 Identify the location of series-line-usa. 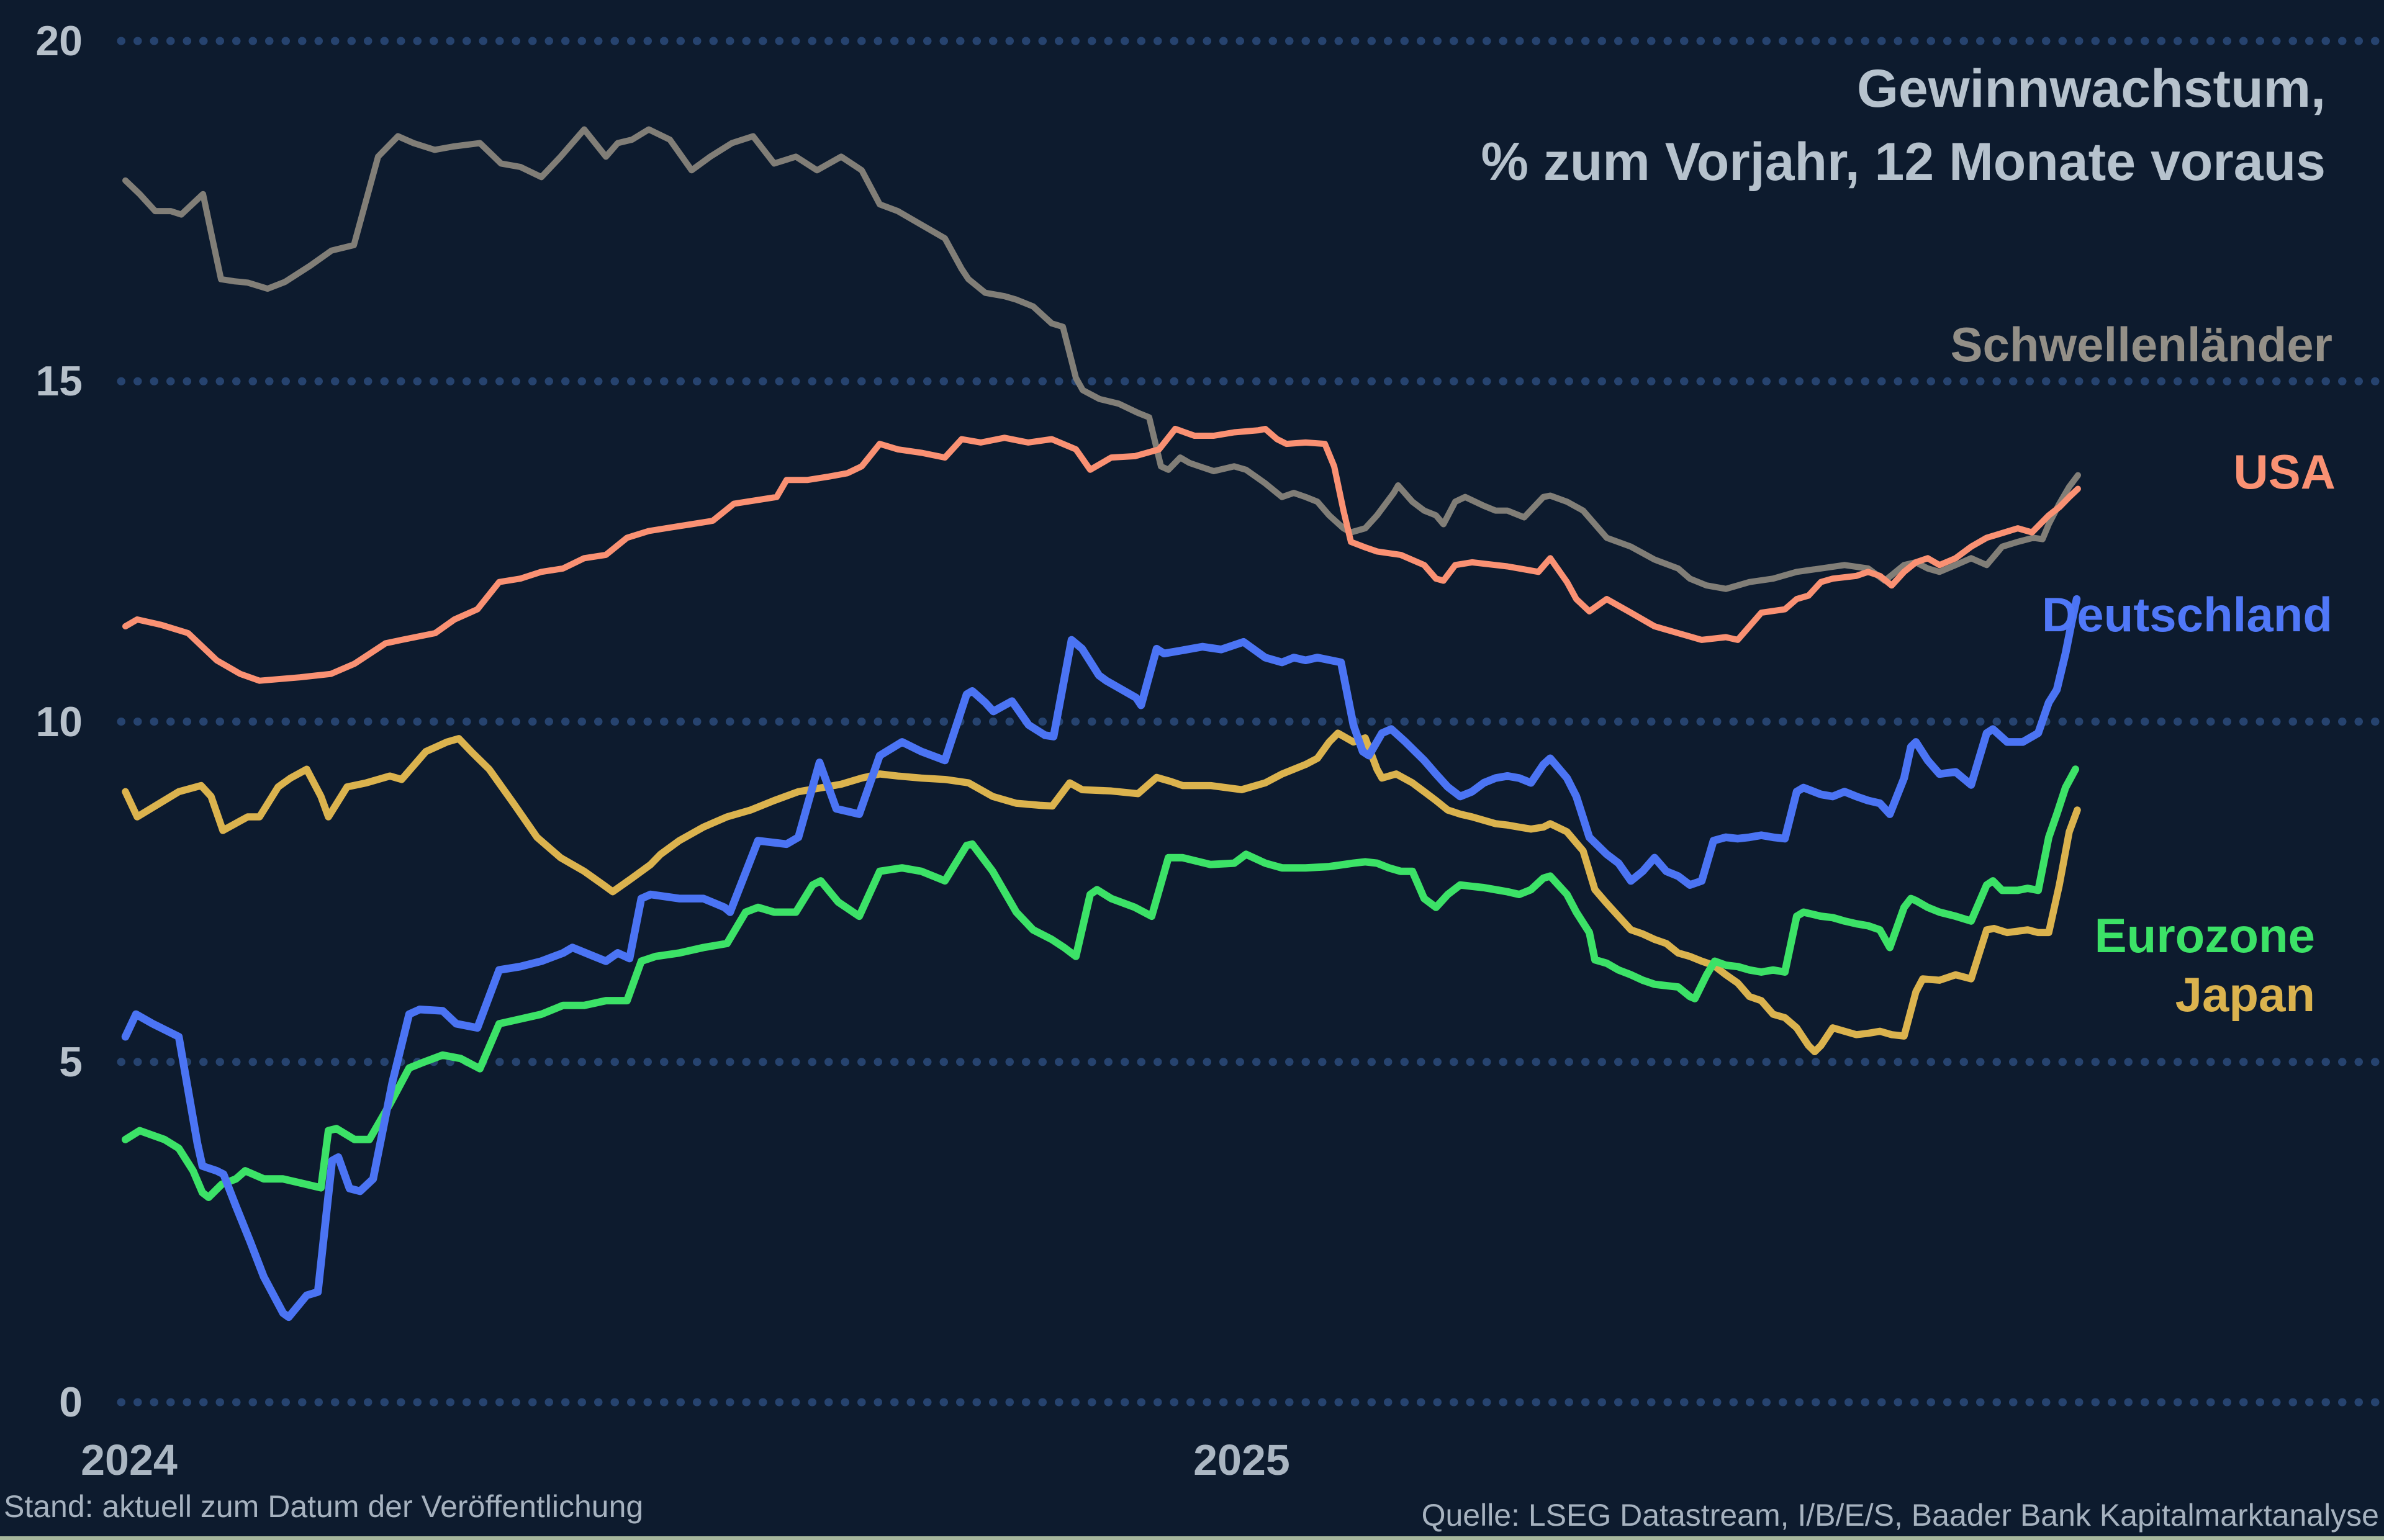
(1101, 555).